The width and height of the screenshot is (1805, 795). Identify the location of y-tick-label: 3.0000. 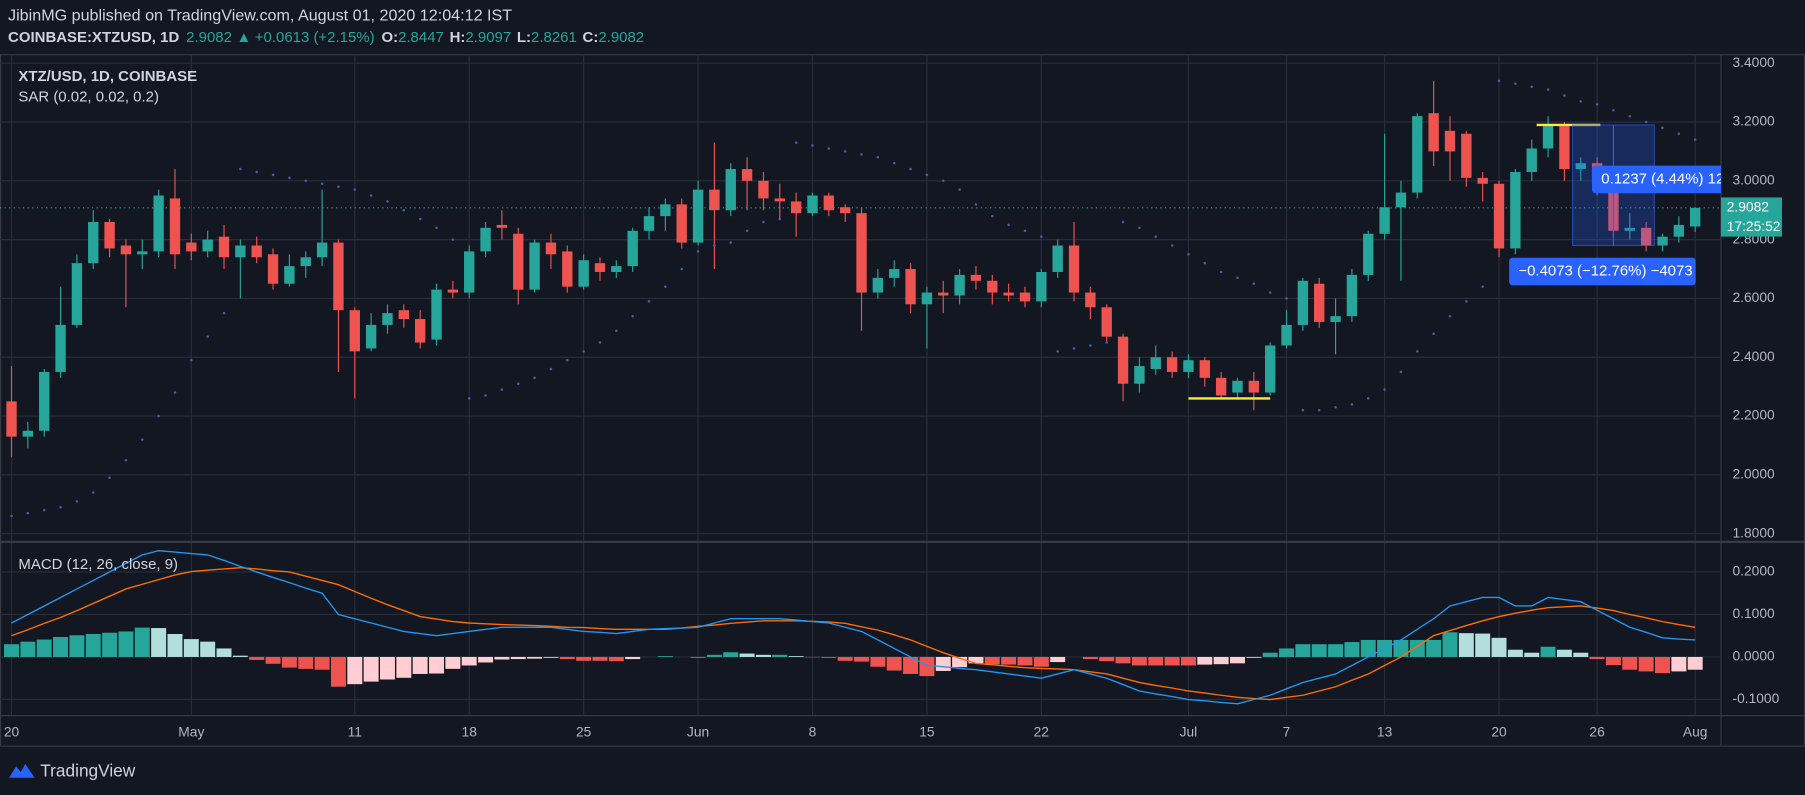
(1753, 179).